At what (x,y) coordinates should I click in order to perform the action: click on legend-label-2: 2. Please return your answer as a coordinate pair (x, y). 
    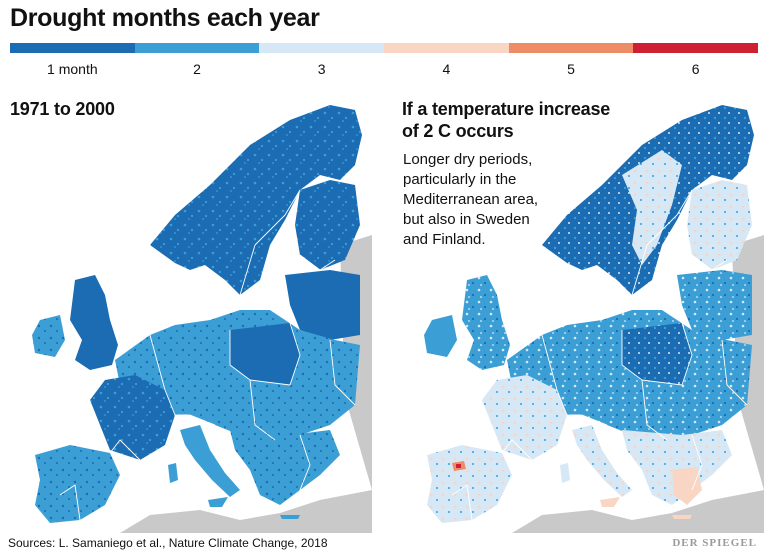
    Looking at the image, I should click on (197, 69).